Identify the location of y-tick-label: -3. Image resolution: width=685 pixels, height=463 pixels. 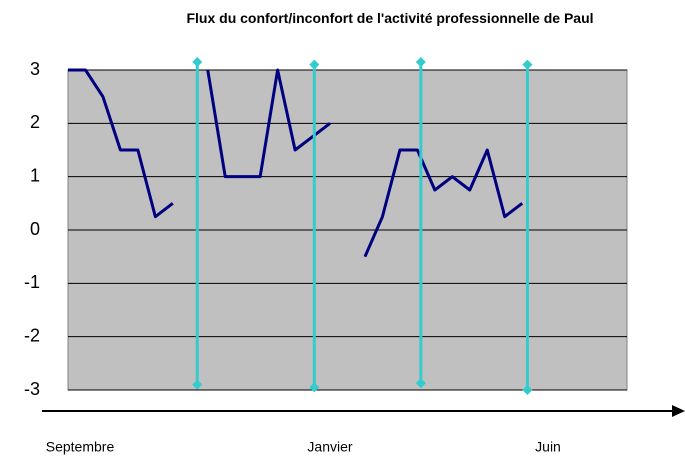
(32, 389).